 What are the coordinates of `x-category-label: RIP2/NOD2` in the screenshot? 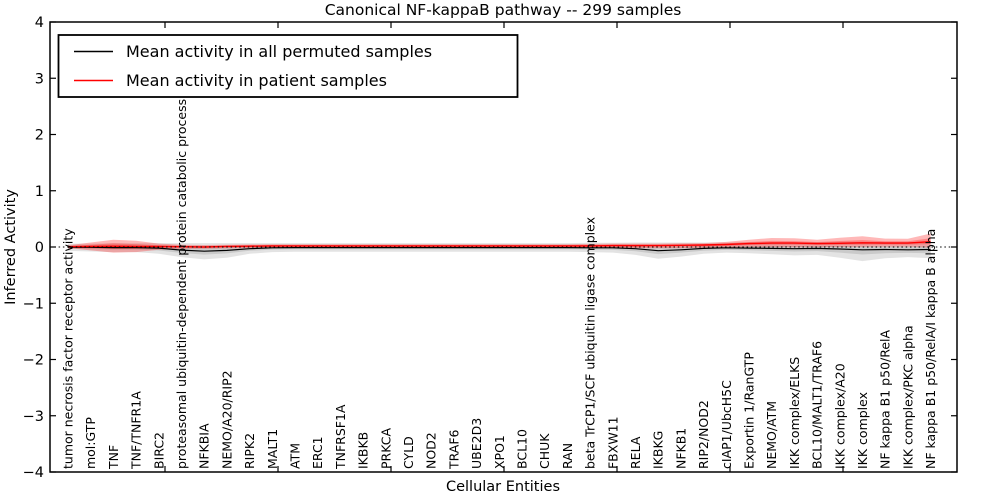 It's located at (703, 434).